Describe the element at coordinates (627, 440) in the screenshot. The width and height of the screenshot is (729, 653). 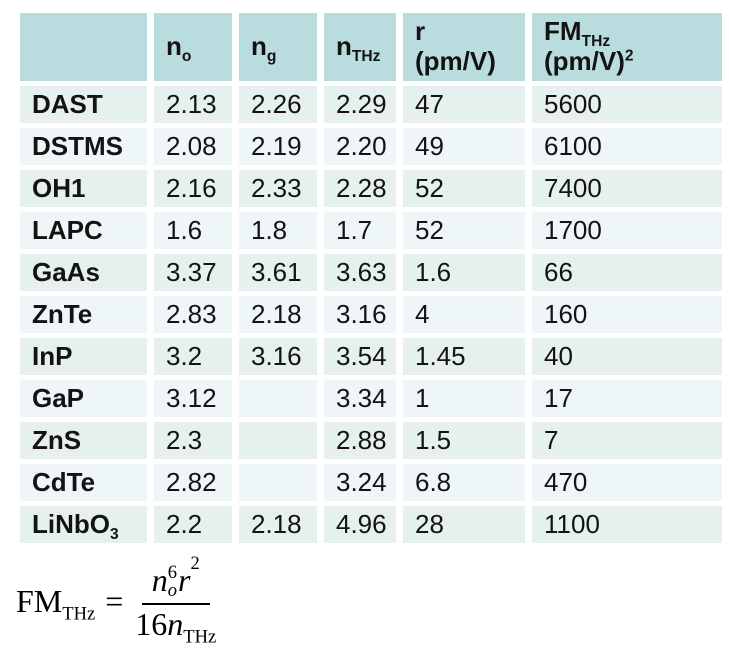
I see `cell-fm: 7` at that location.